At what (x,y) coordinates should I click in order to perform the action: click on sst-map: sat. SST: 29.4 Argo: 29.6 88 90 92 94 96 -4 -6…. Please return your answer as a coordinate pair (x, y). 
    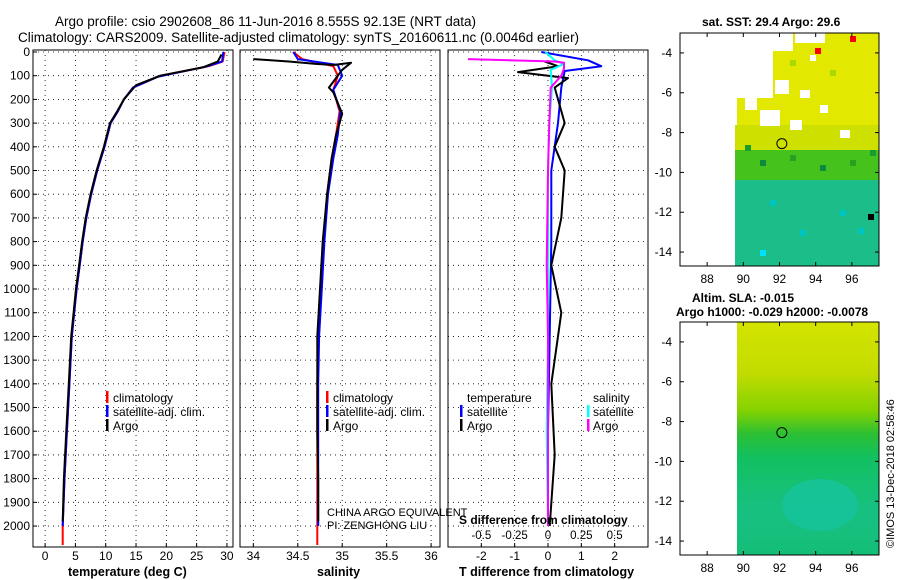
    Looking at the image, I should click on (767, 150).